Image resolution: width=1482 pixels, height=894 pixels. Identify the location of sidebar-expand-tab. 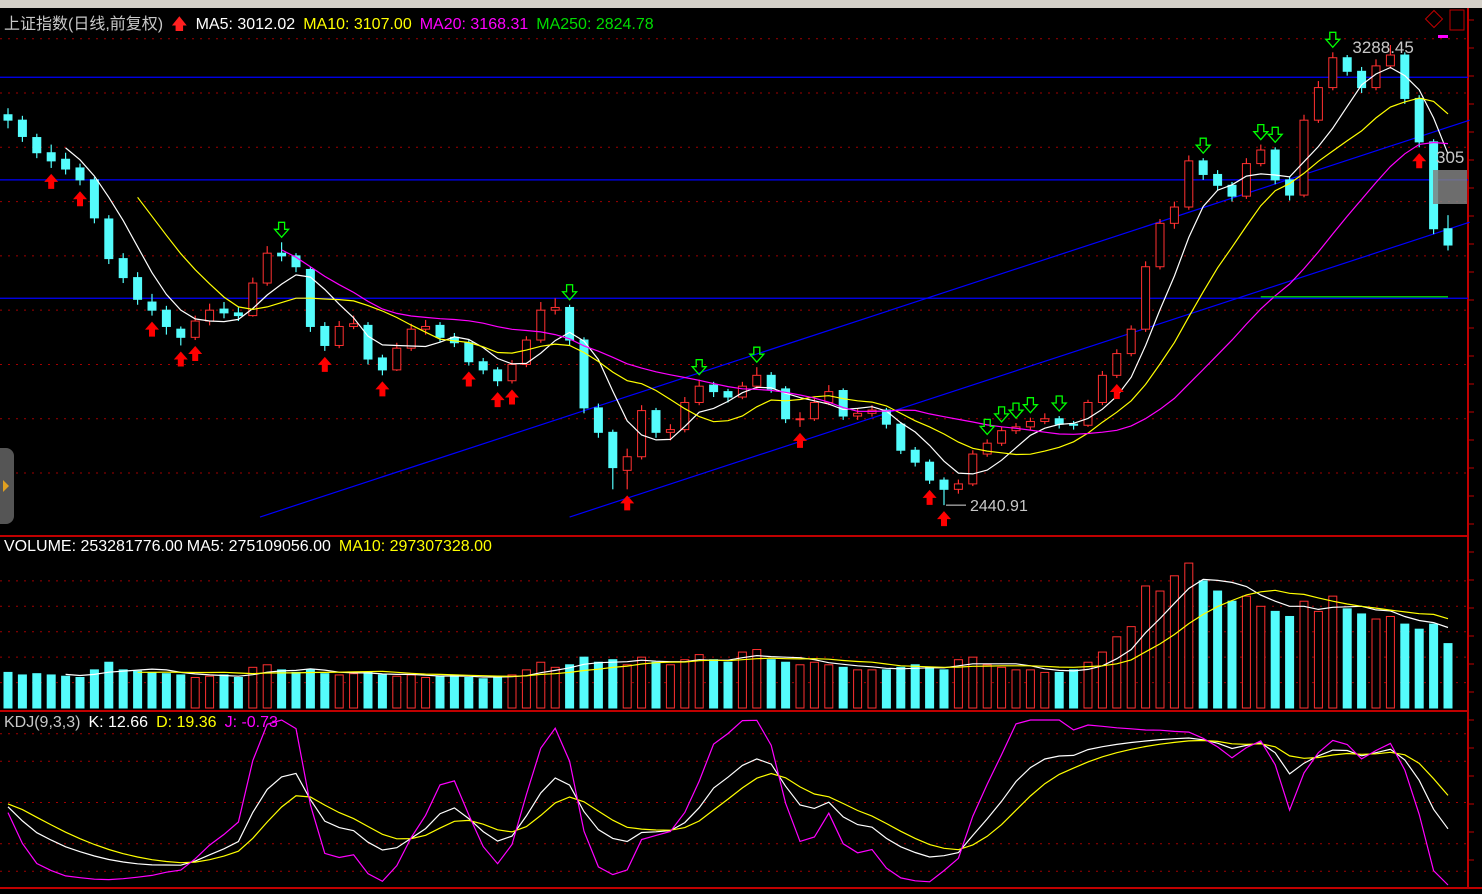
(7, 486).